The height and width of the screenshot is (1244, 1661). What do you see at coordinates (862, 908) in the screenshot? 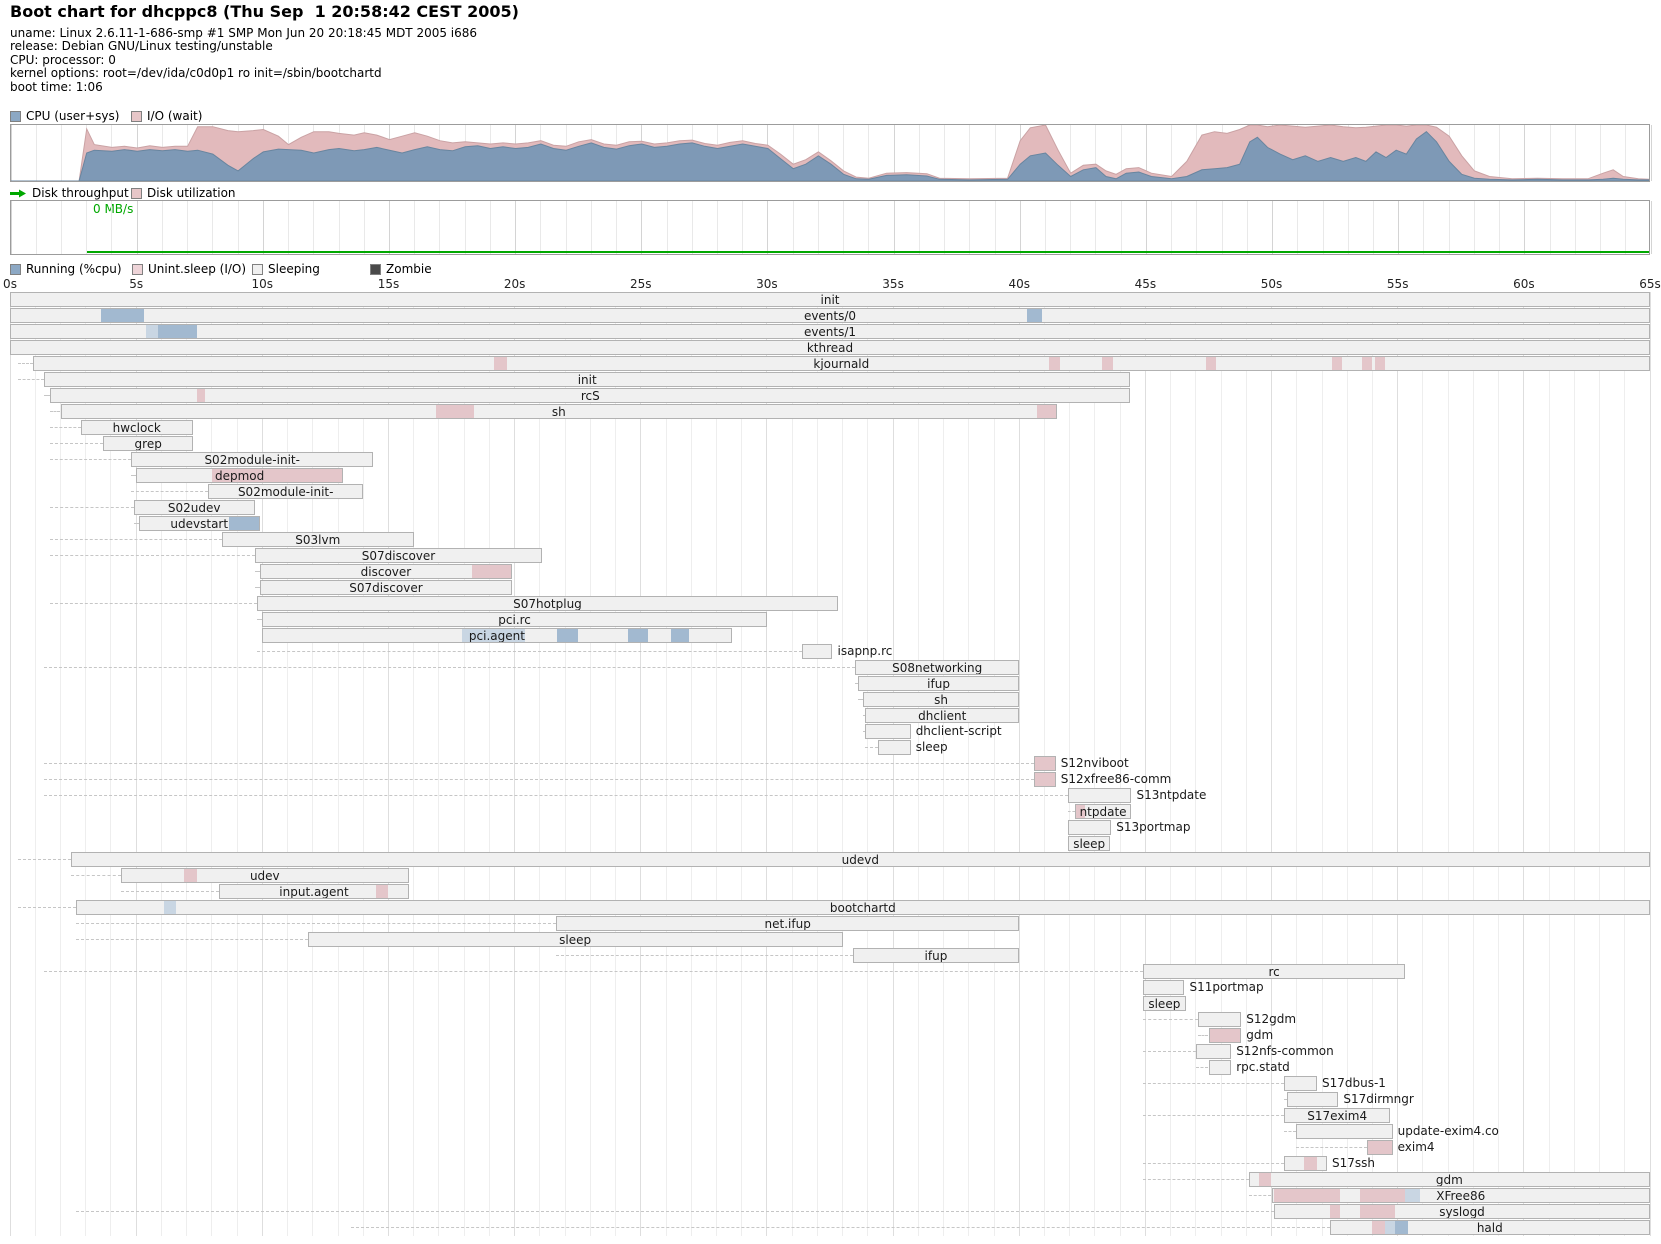
I see `process-label: bootchartd` at bounding box center [862, 908].